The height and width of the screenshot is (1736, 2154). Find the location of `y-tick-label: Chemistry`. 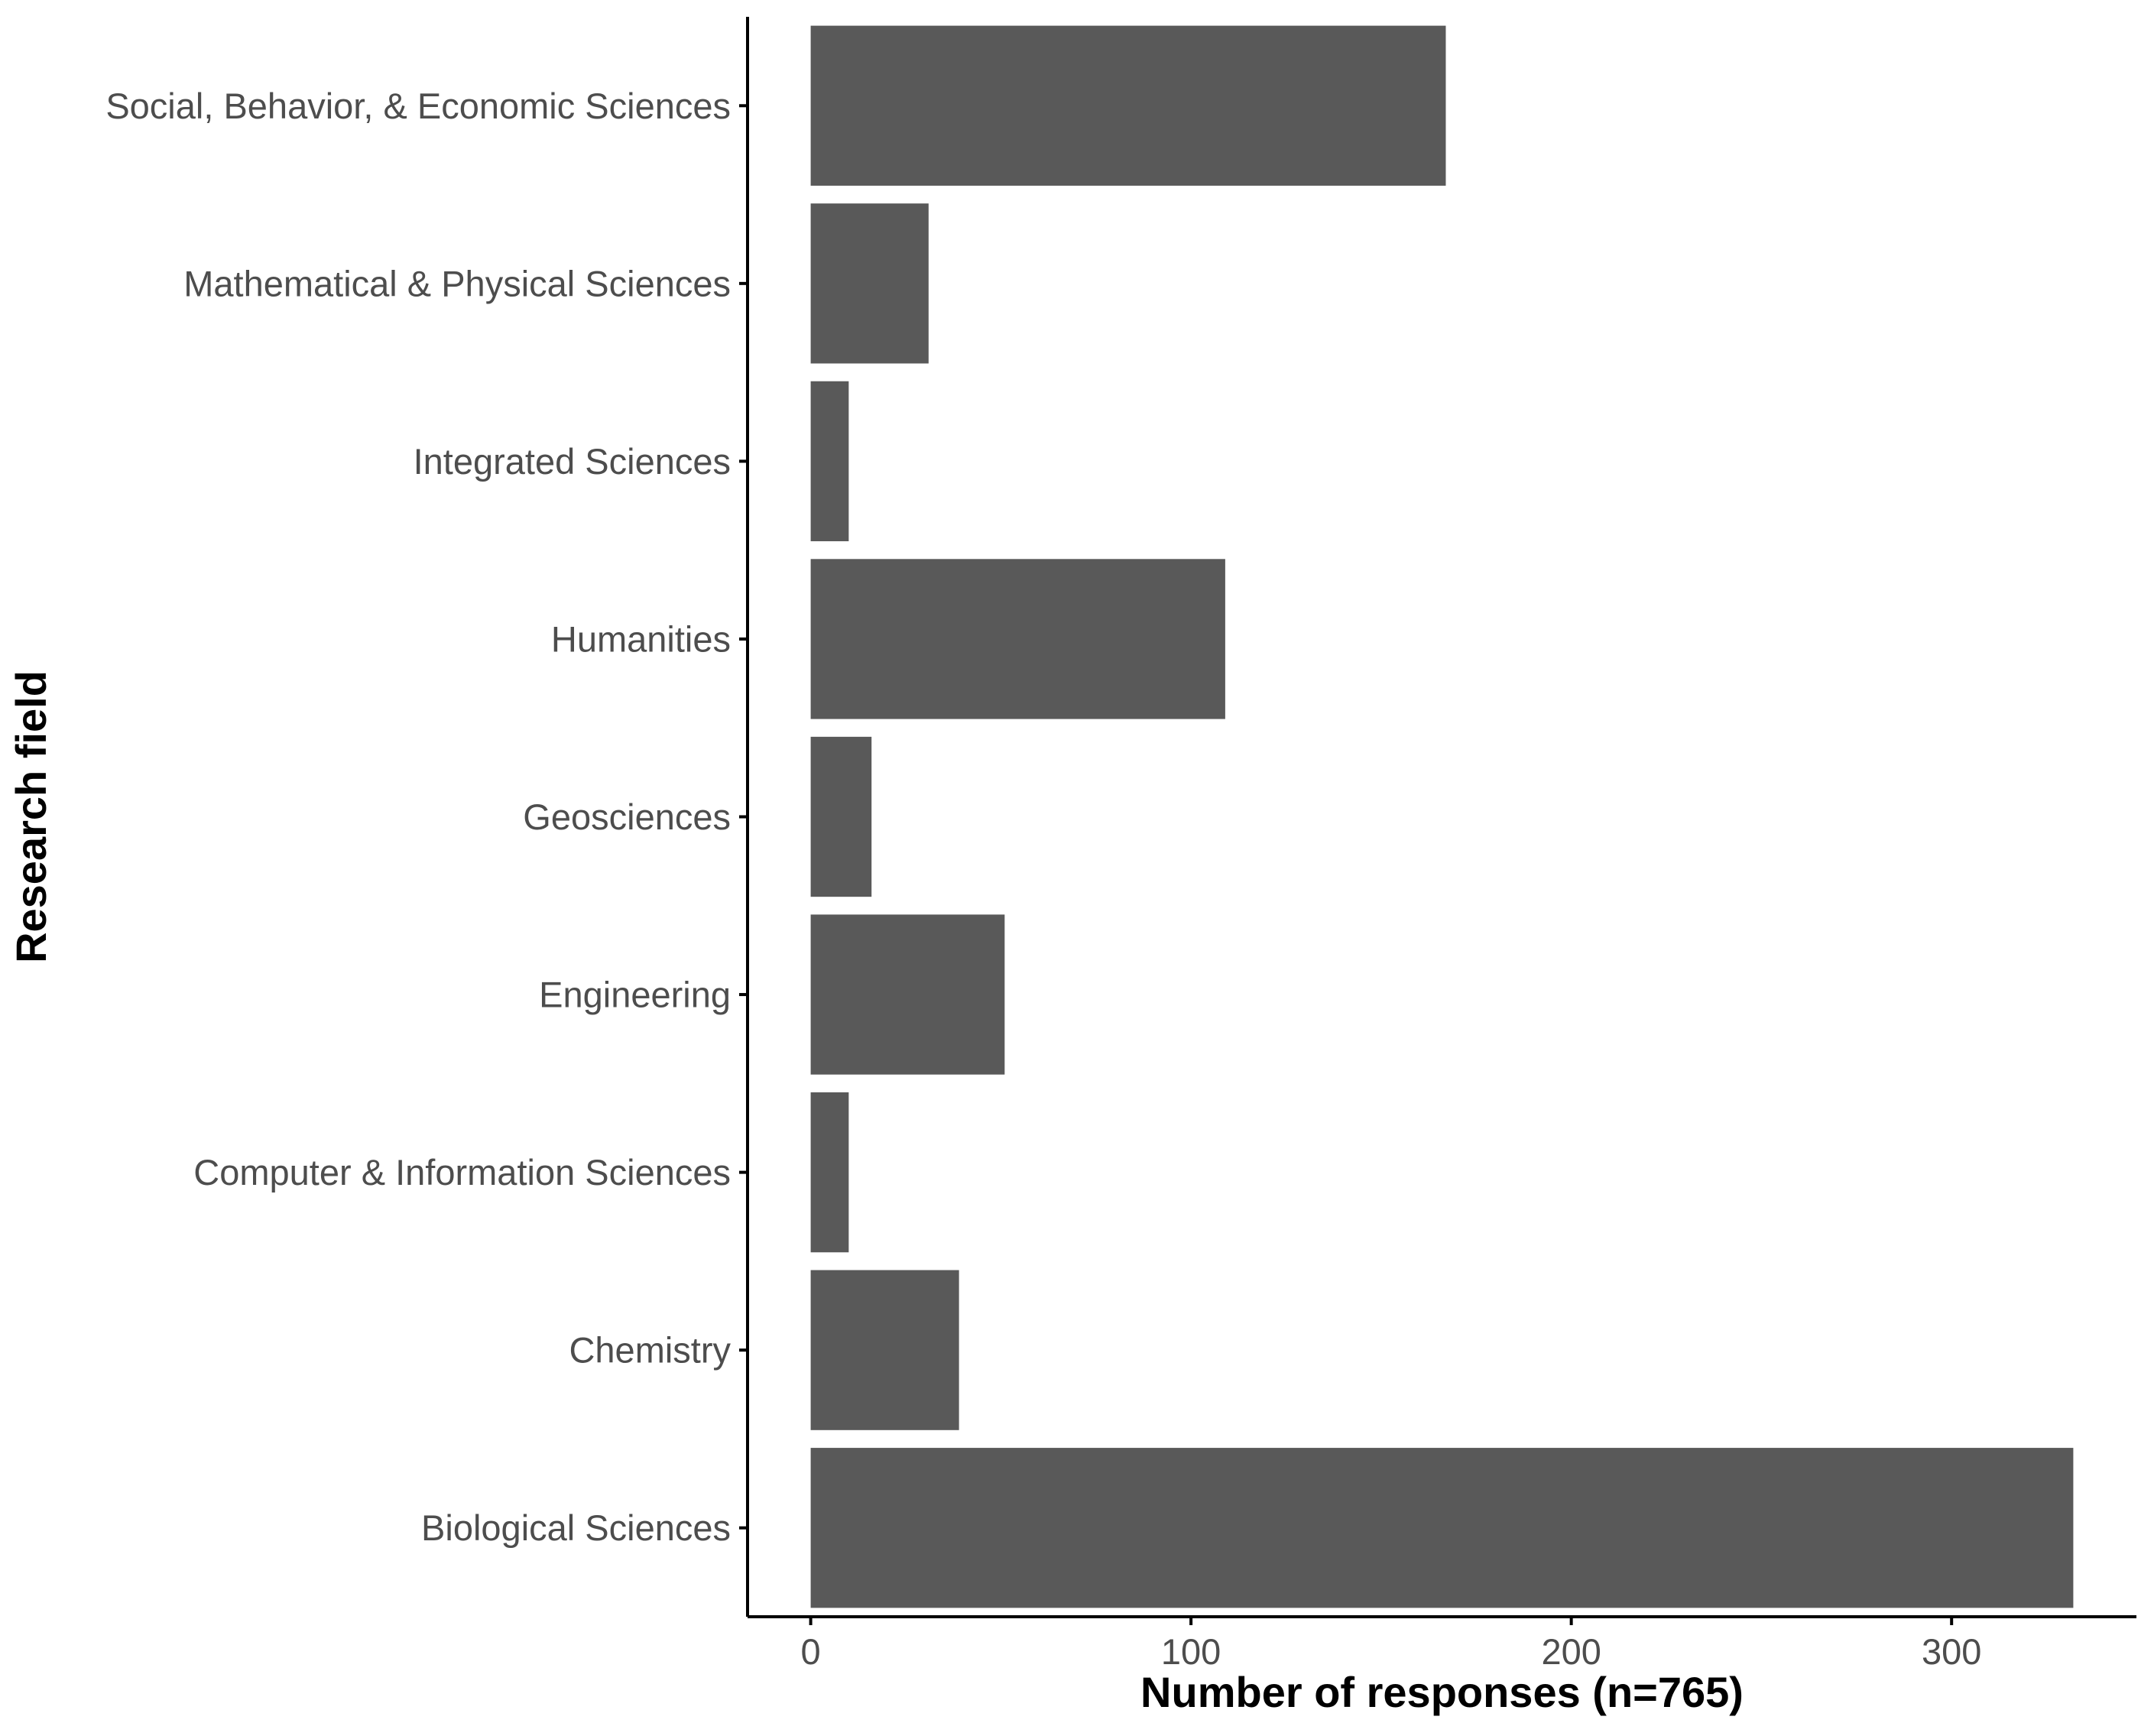

y-tick-label: Chemistry is located at coordinates (650, 1350).